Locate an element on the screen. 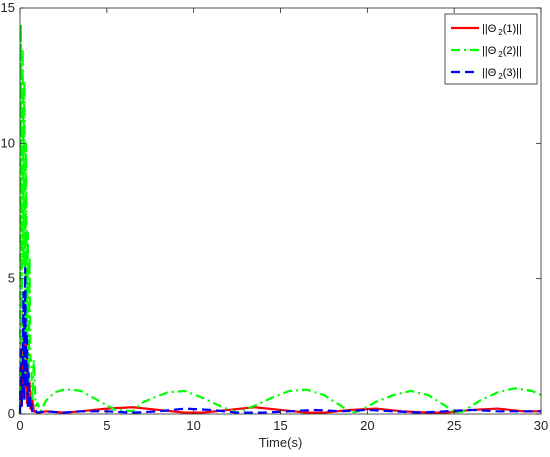 This screenshot has width=550, height=457. legend-label-tail: (1)|| is located at coordinates (512, 29).